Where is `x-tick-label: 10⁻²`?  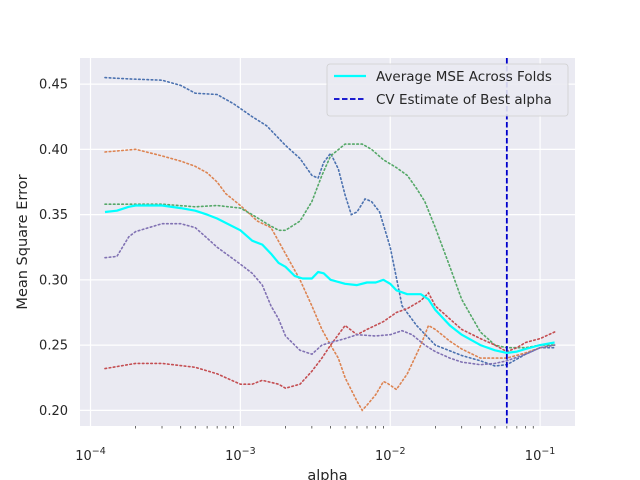 x-tick-label: 10⁻² is located at coordinates (390, 455).